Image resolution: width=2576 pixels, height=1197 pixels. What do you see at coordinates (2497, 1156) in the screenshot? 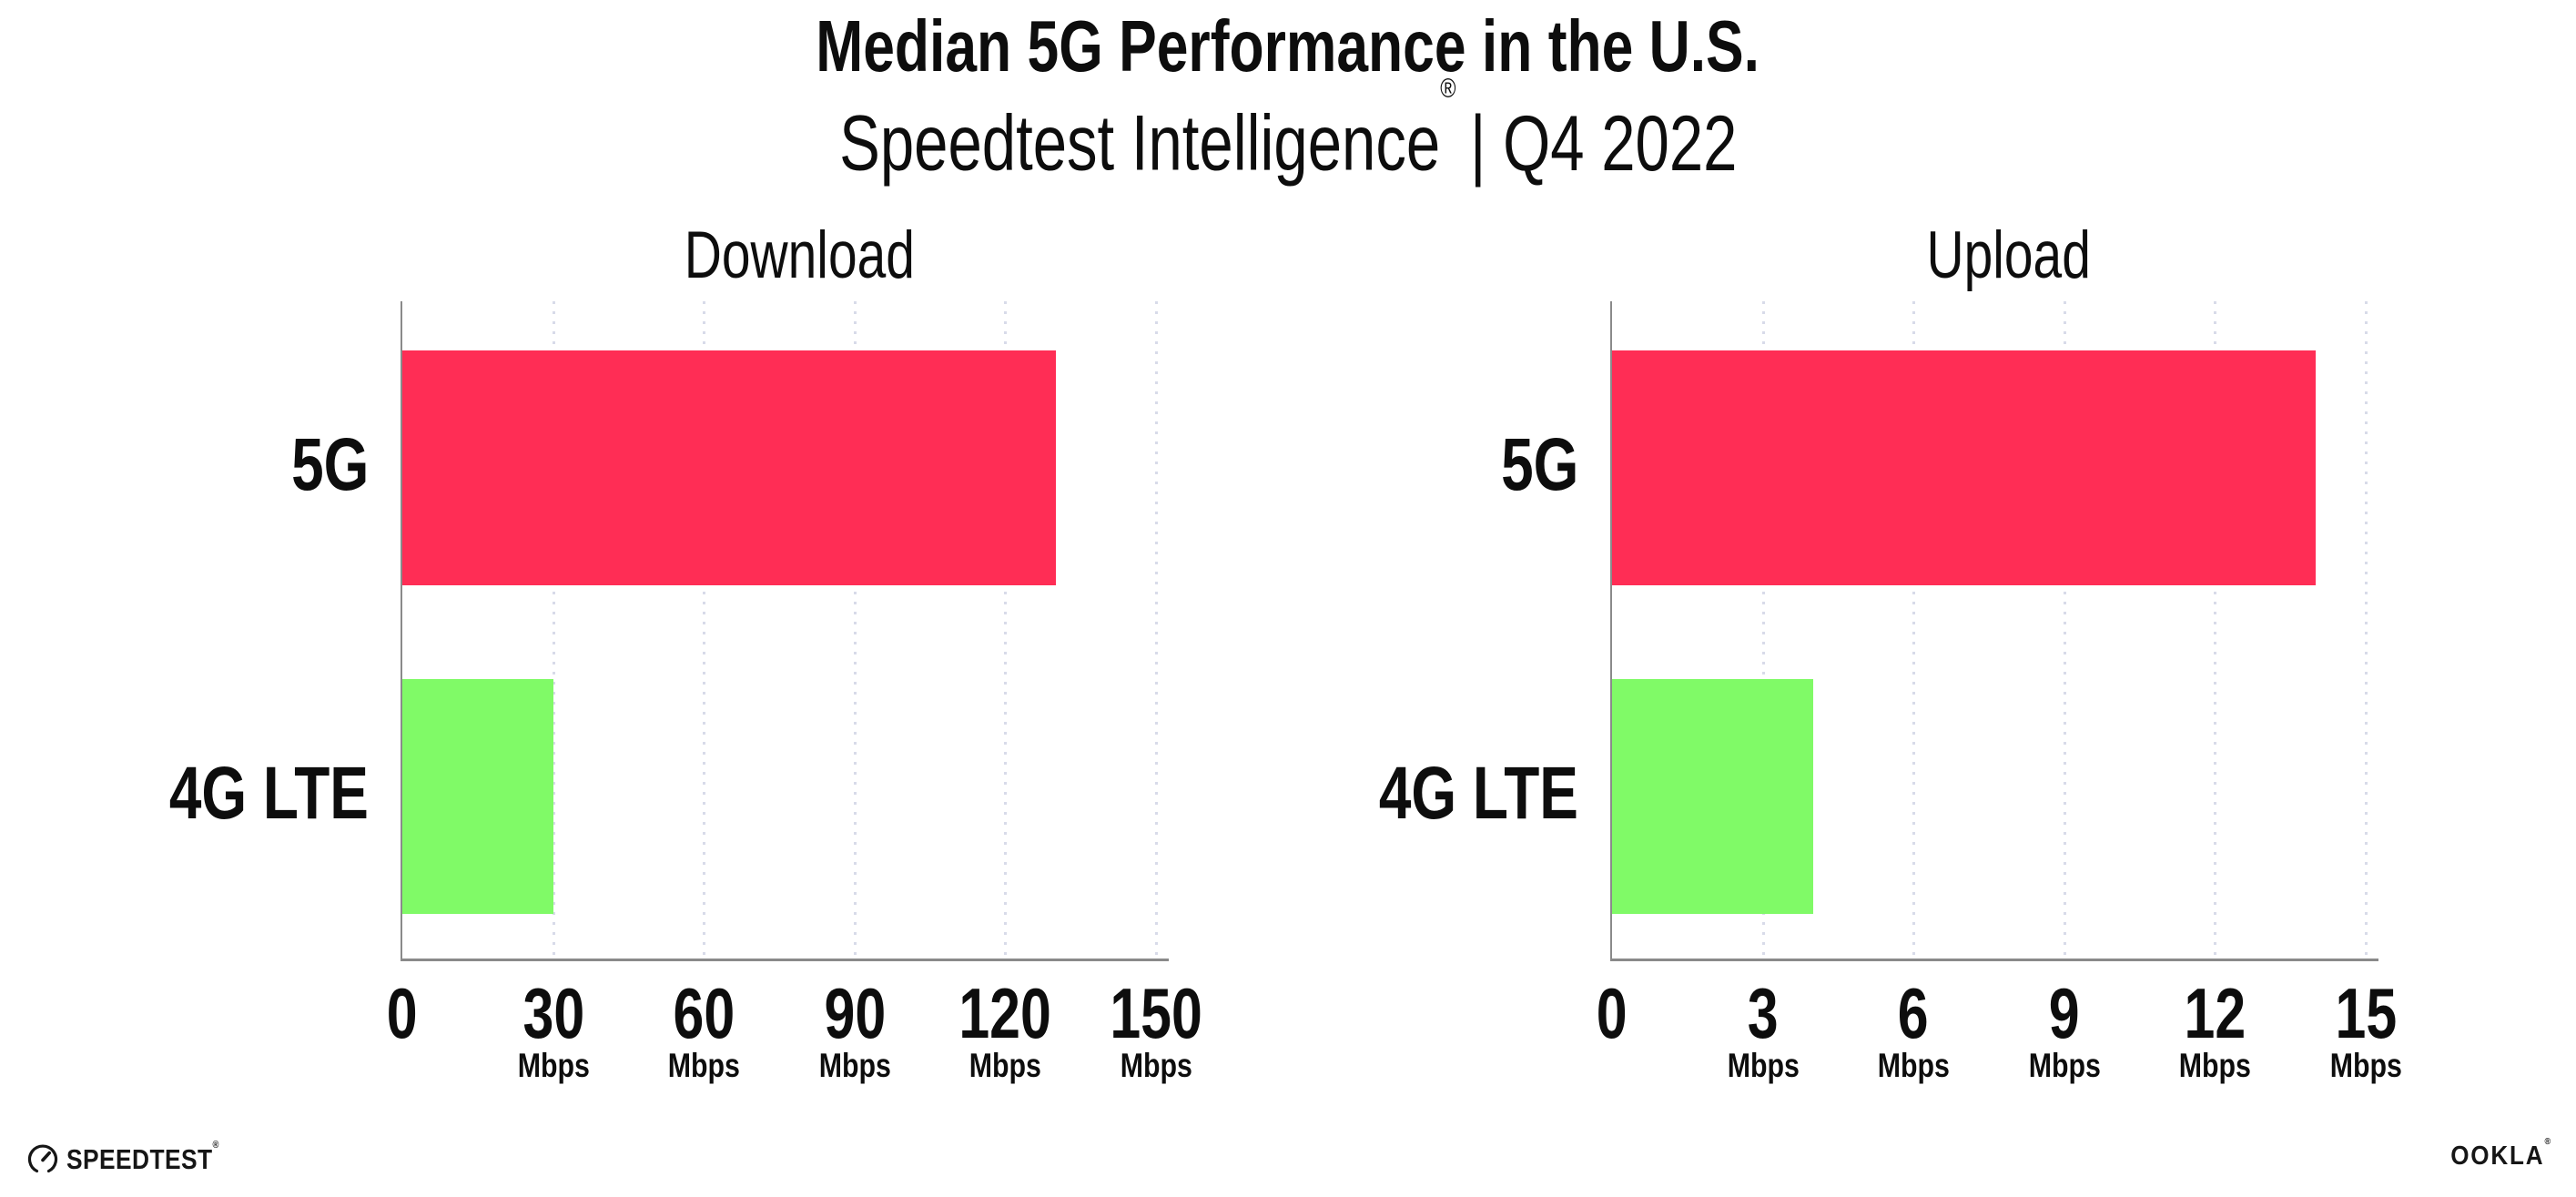
I see `ookla-label: OOKLA` at bounding box center [2497, 1156].